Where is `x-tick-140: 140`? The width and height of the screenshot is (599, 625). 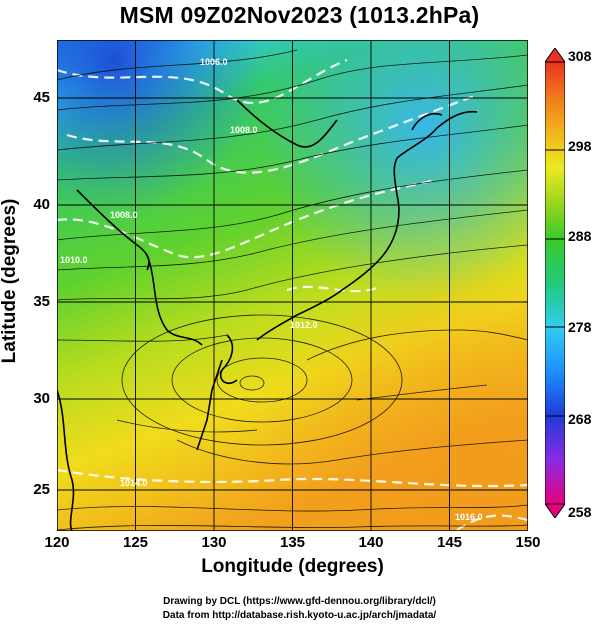 x-tick-140: 140 is located at coordinates (371, 542).